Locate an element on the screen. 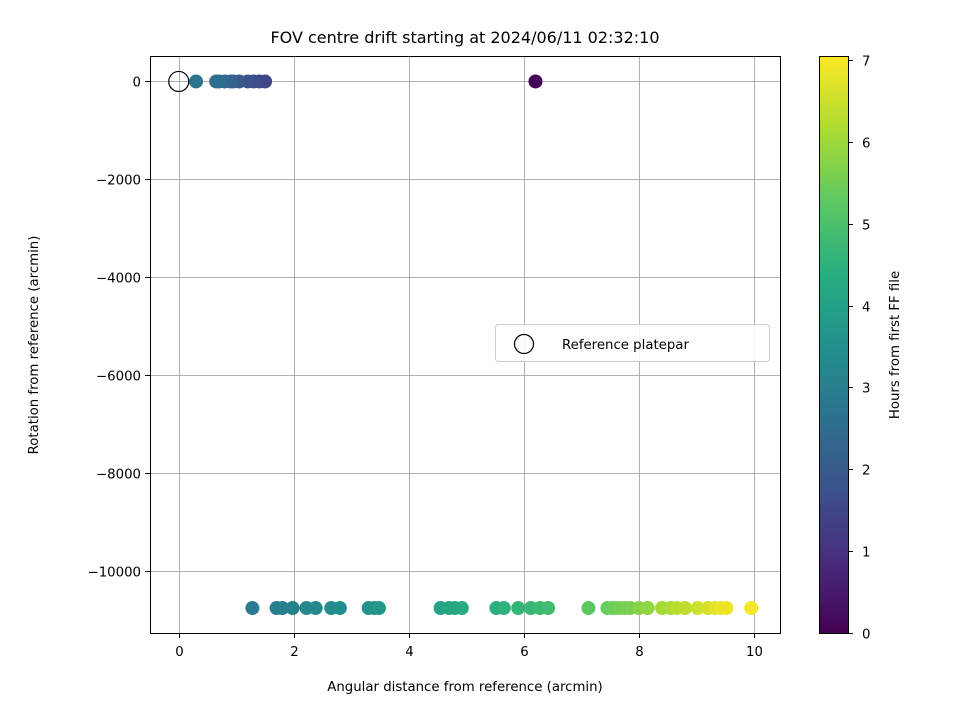 The width and height of the screenshot is (960, 720). colorbar-tick-label: 5 is located at coordinates (866, 226).